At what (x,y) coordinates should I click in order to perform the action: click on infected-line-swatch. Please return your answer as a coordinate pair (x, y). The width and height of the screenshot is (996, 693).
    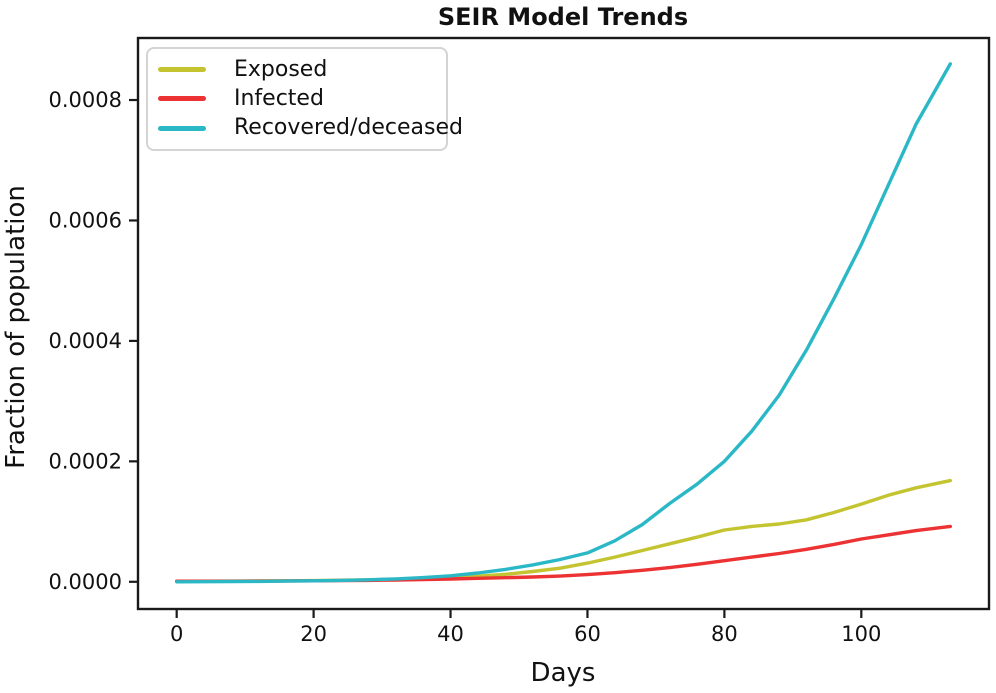
    Looking at the image, I should click on (182, 99).